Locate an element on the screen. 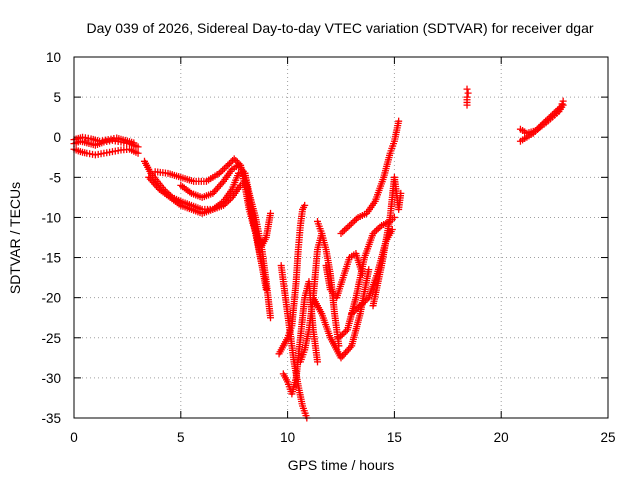 This screenshot has width=640, height=480. y-tick-label: -20 is located at coordinates (51, 298).